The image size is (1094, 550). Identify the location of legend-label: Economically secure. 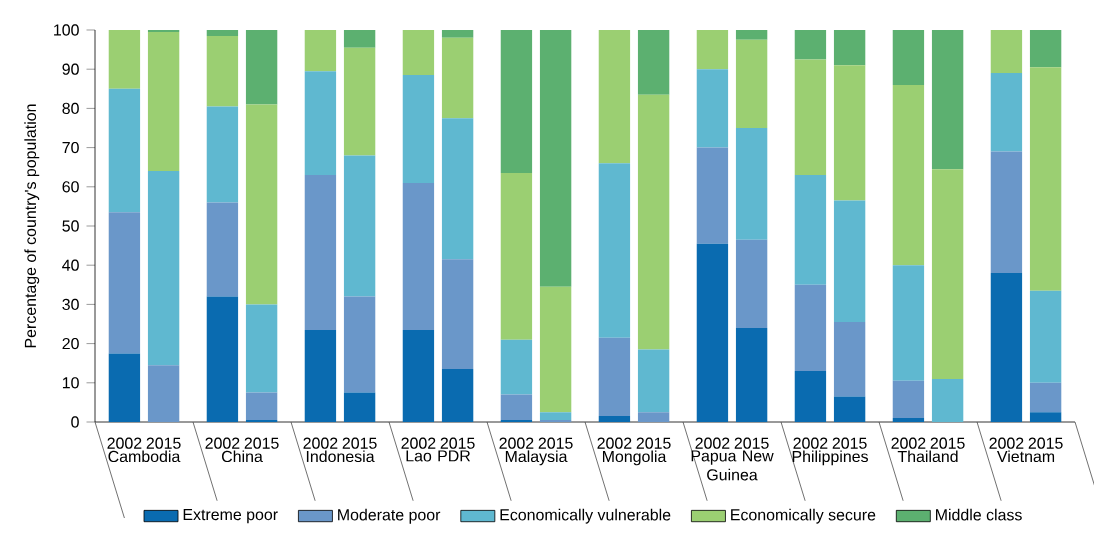
(803, 516).